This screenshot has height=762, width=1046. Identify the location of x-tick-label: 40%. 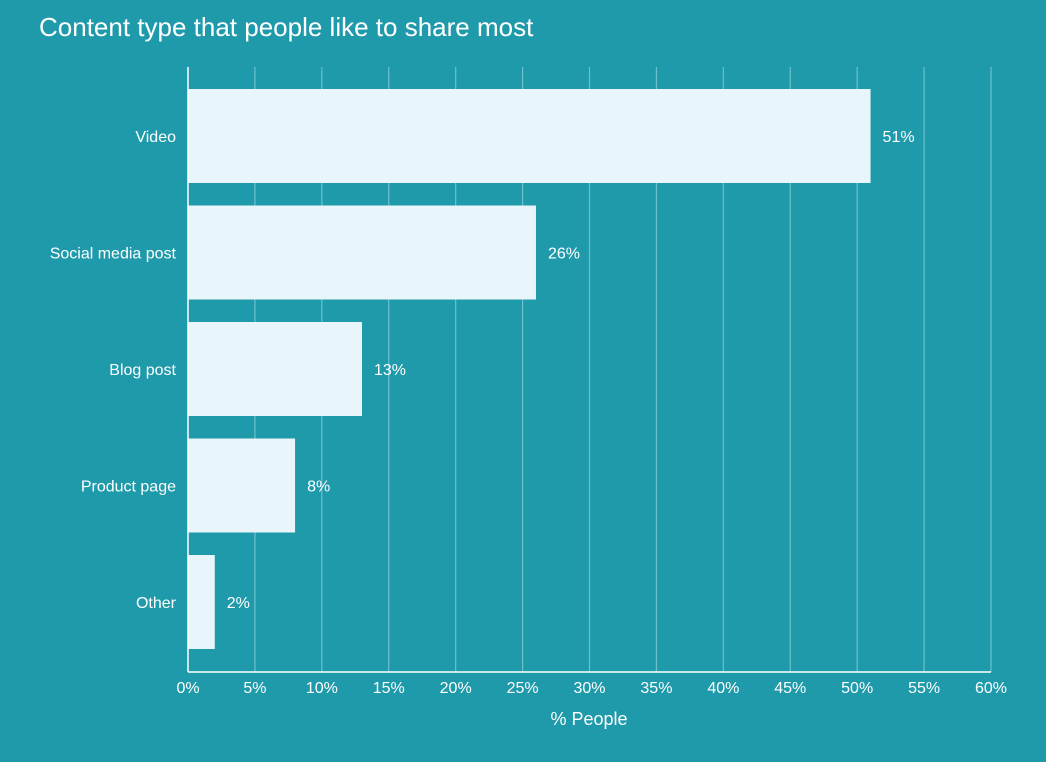
(723, 688).